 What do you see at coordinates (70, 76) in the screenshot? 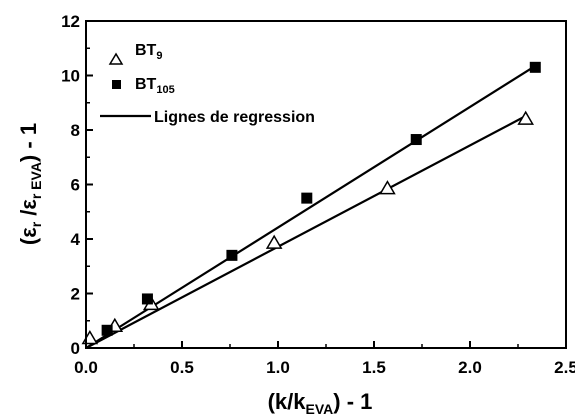
I see `y-tick-label: 10` at bounding box center [70, 76].